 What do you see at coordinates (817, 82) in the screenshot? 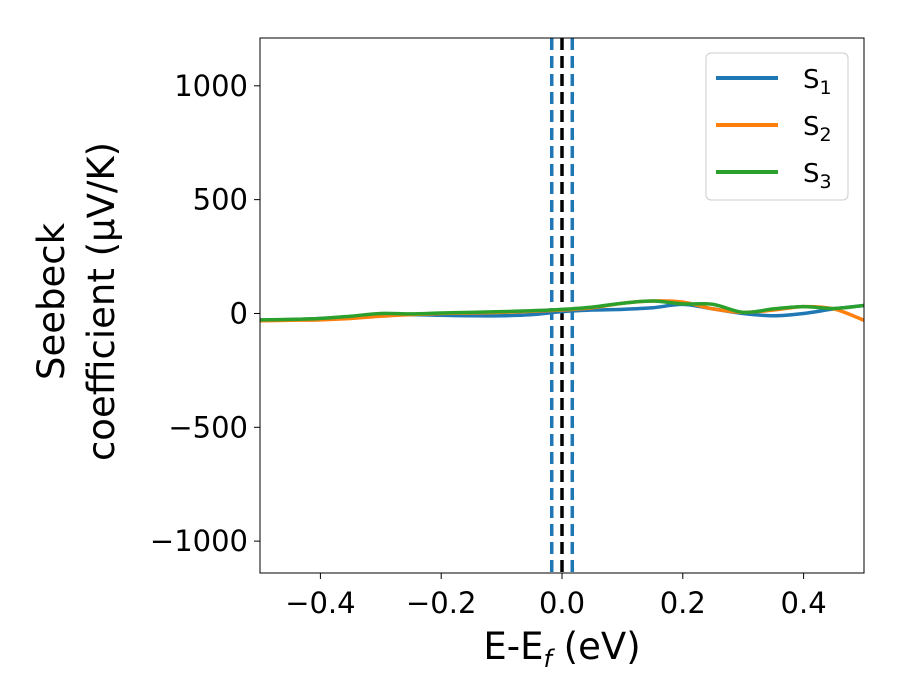
I see `legend-label-s1: S1` at bounding box center [817, 82].